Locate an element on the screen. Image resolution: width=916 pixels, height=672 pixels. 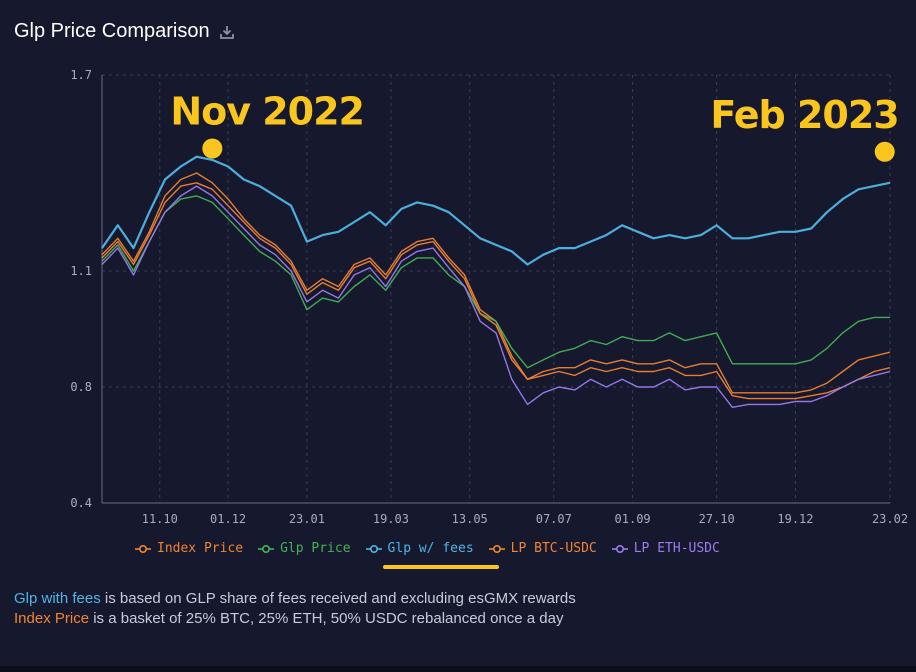
legend-item-lp-eth-usdc: LP ETH-USDC is located at coordinates (665, 548).